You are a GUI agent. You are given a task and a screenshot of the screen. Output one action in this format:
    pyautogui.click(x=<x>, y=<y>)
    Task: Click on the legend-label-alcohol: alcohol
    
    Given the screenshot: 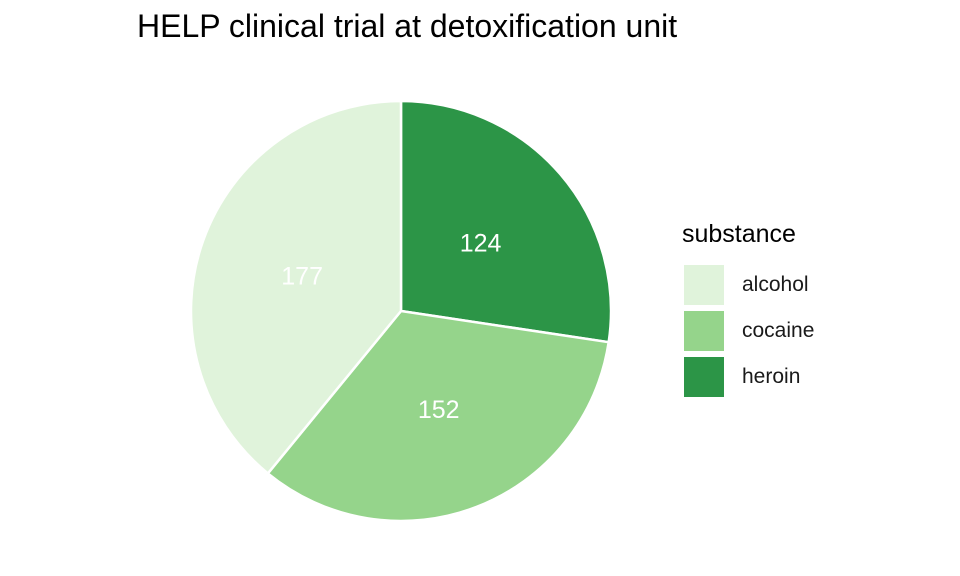 What is the action you would take?
    pyautogui.click(x=775, y=284)
    